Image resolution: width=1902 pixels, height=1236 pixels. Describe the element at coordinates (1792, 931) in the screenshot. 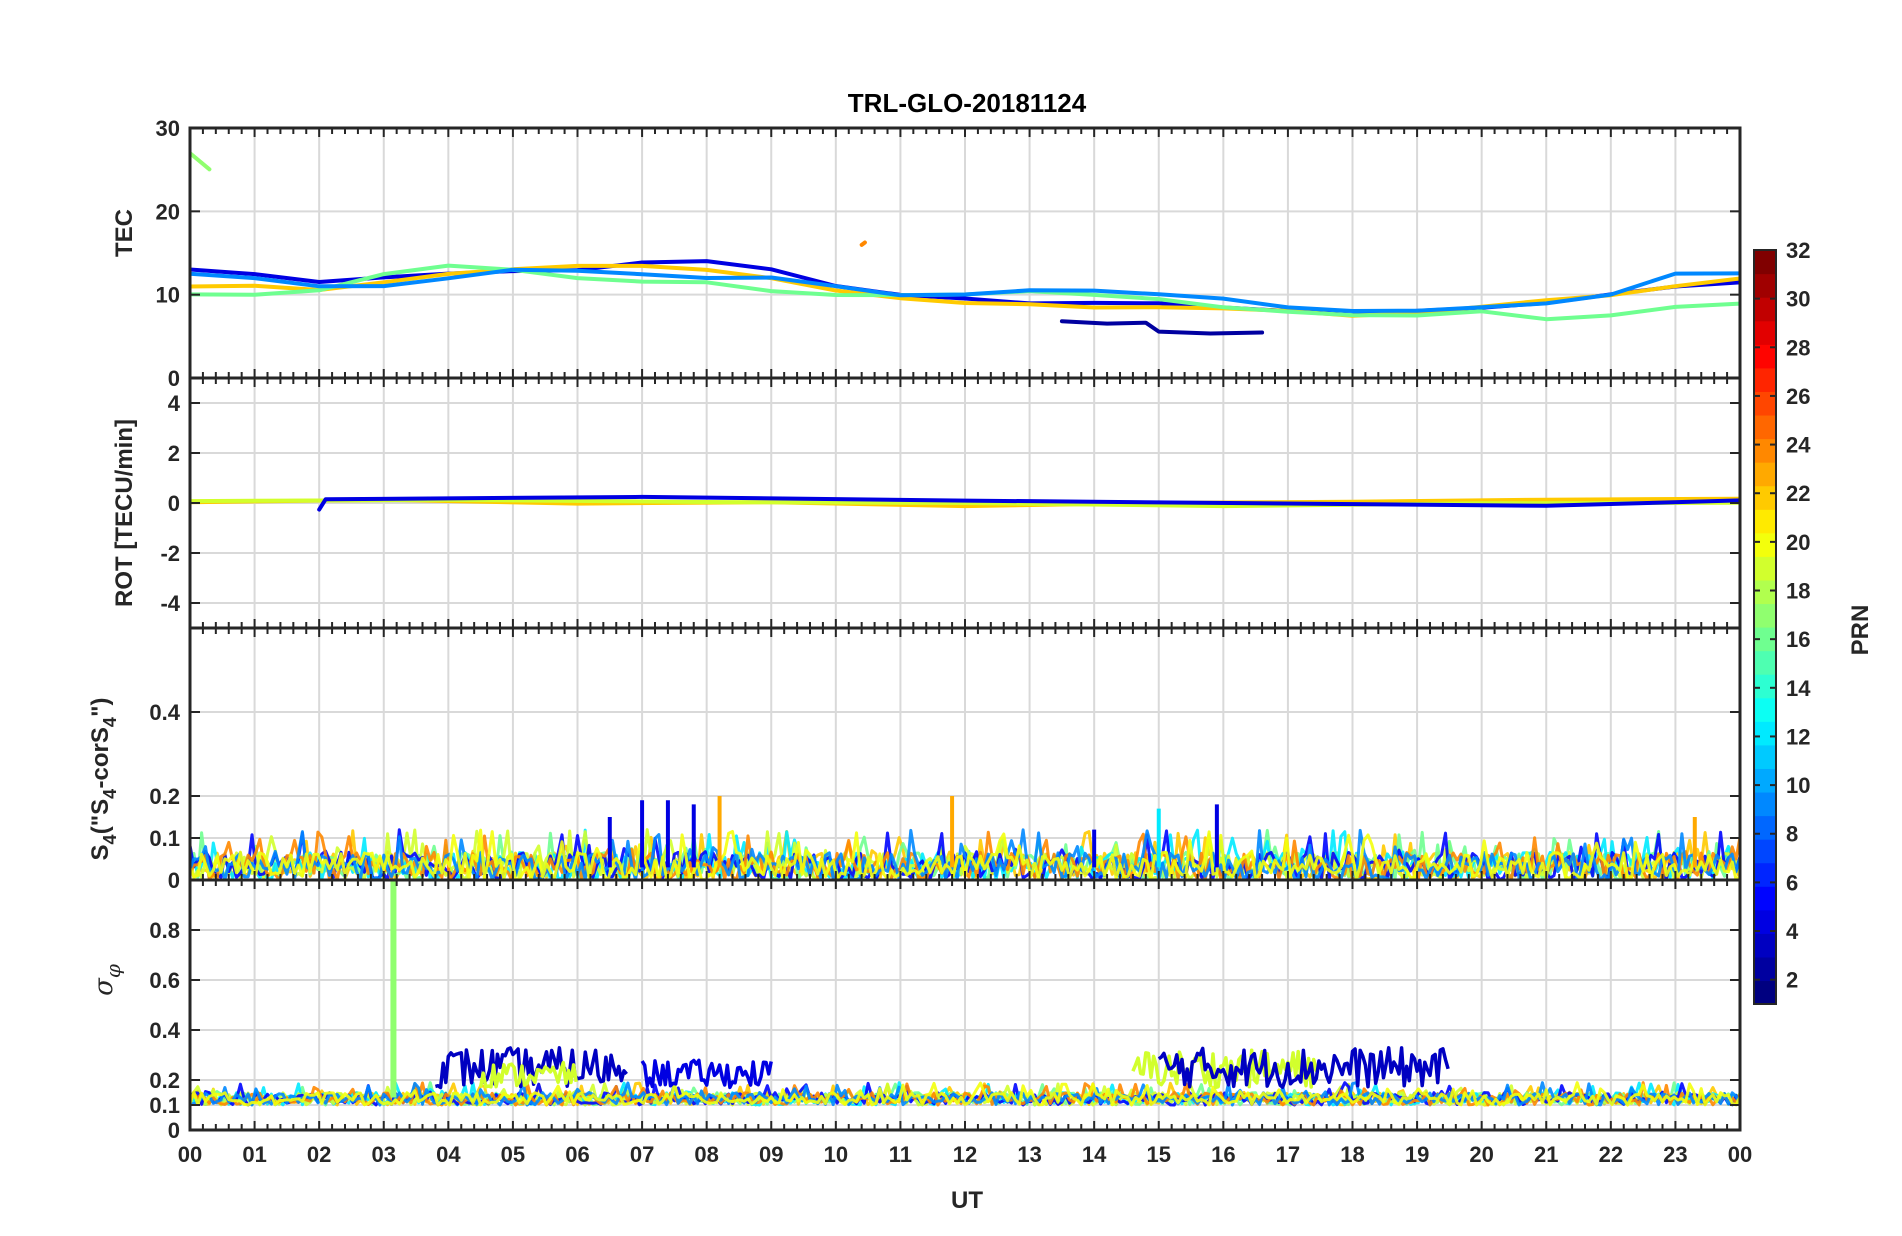

I see `colorbar-tick-label: 4` at that location.